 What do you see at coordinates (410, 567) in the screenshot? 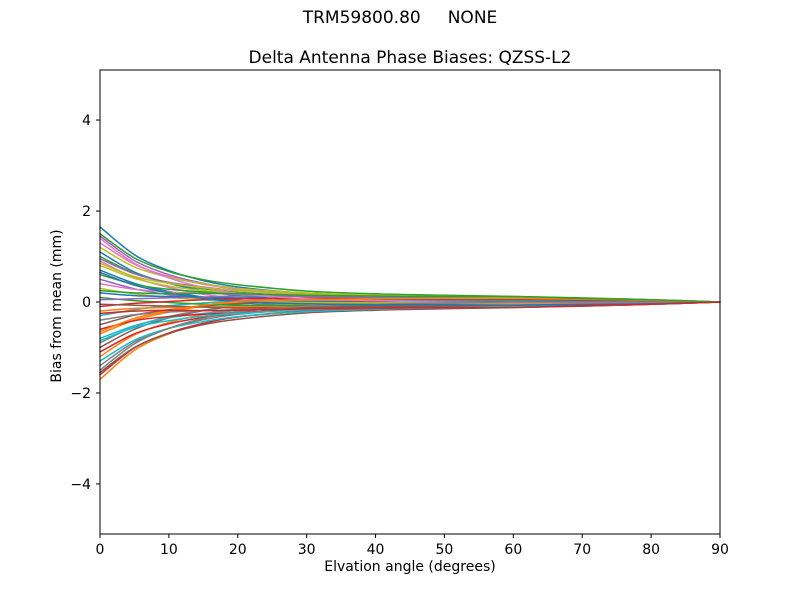
I see `x-axis-label: Elvation angle (degrees)` at bounding box center [410, 567].